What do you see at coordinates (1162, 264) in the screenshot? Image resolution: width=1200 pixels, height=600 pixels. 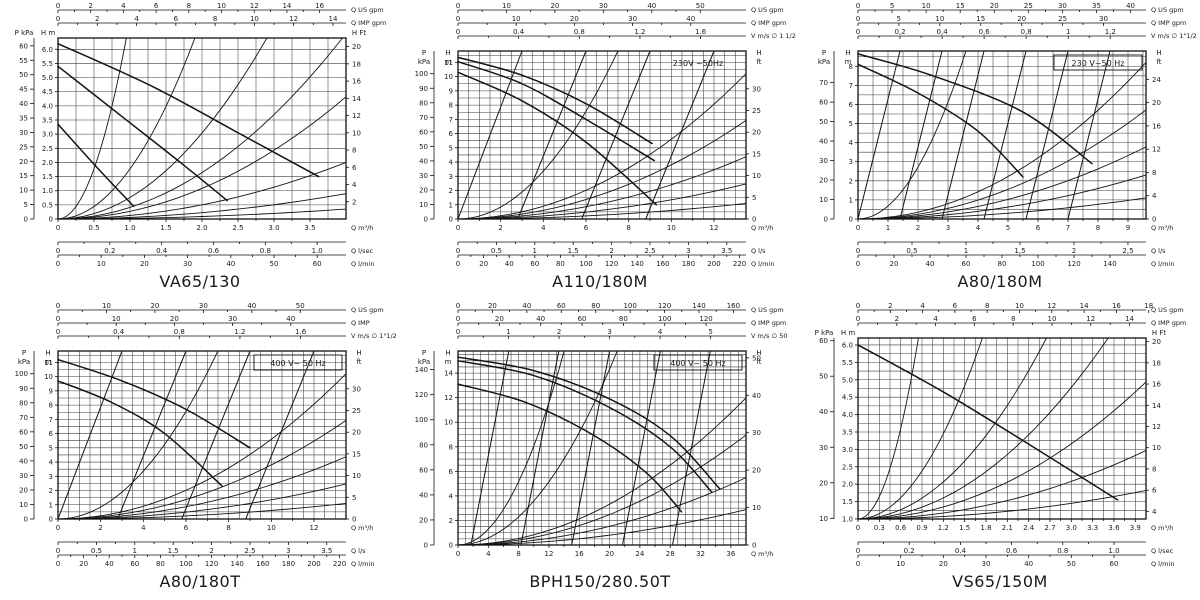 I see `svg-text: Q l/min` at bounding box center [1162, 264].